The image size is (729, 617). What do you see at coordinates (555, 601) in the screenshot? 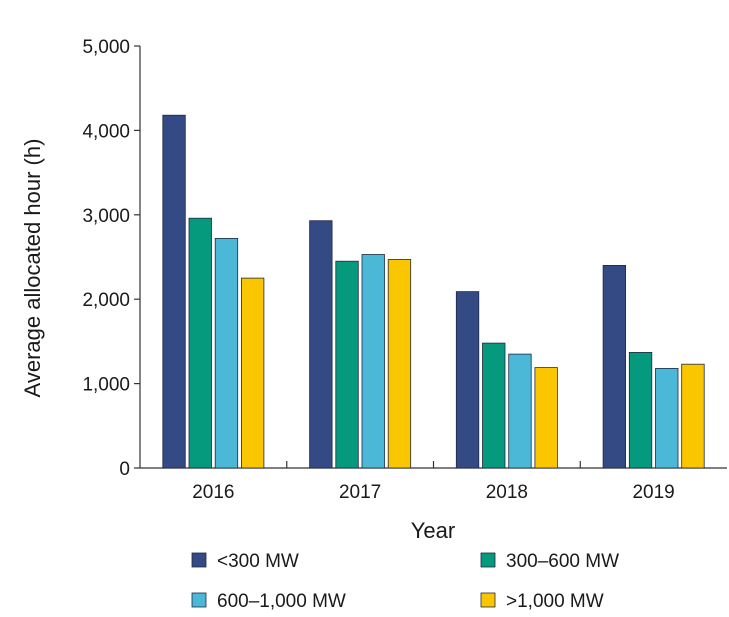
I see `legend-label: >1,000 MW` at bounding box center [555, 601].